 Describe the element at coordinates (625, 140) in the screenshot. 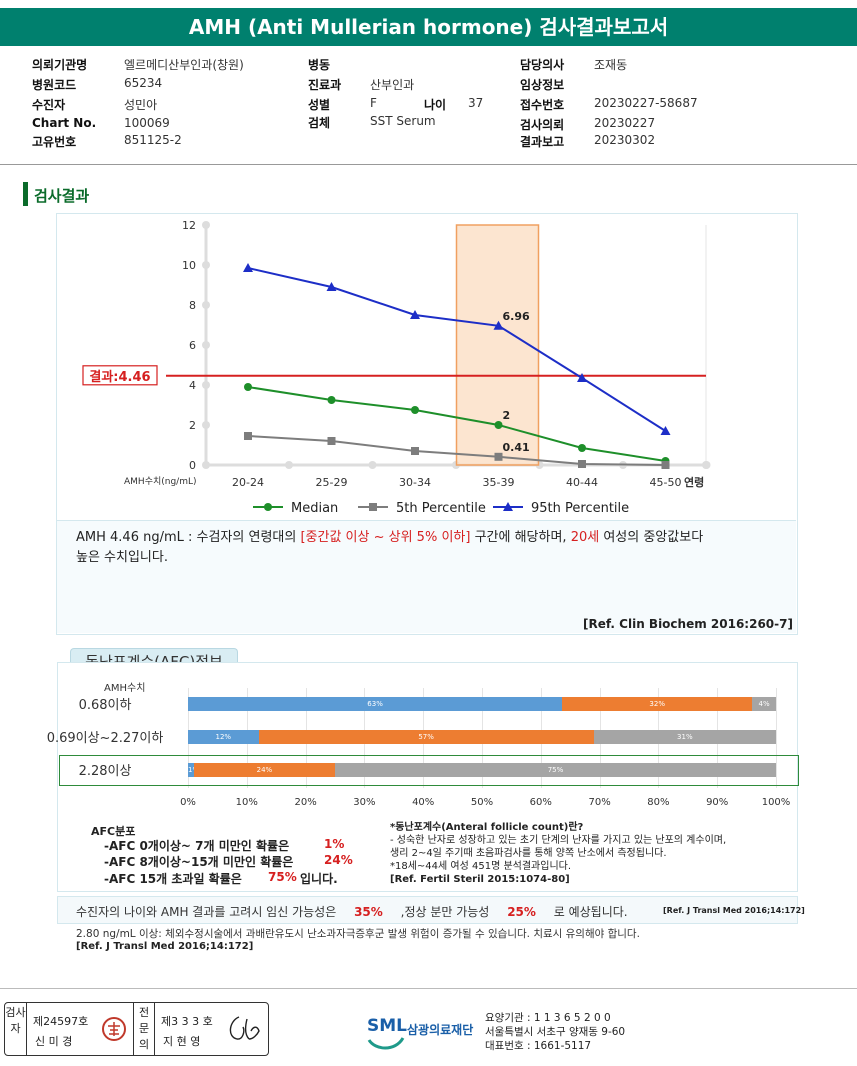

I see `report-date-value: 20230302` at that location.